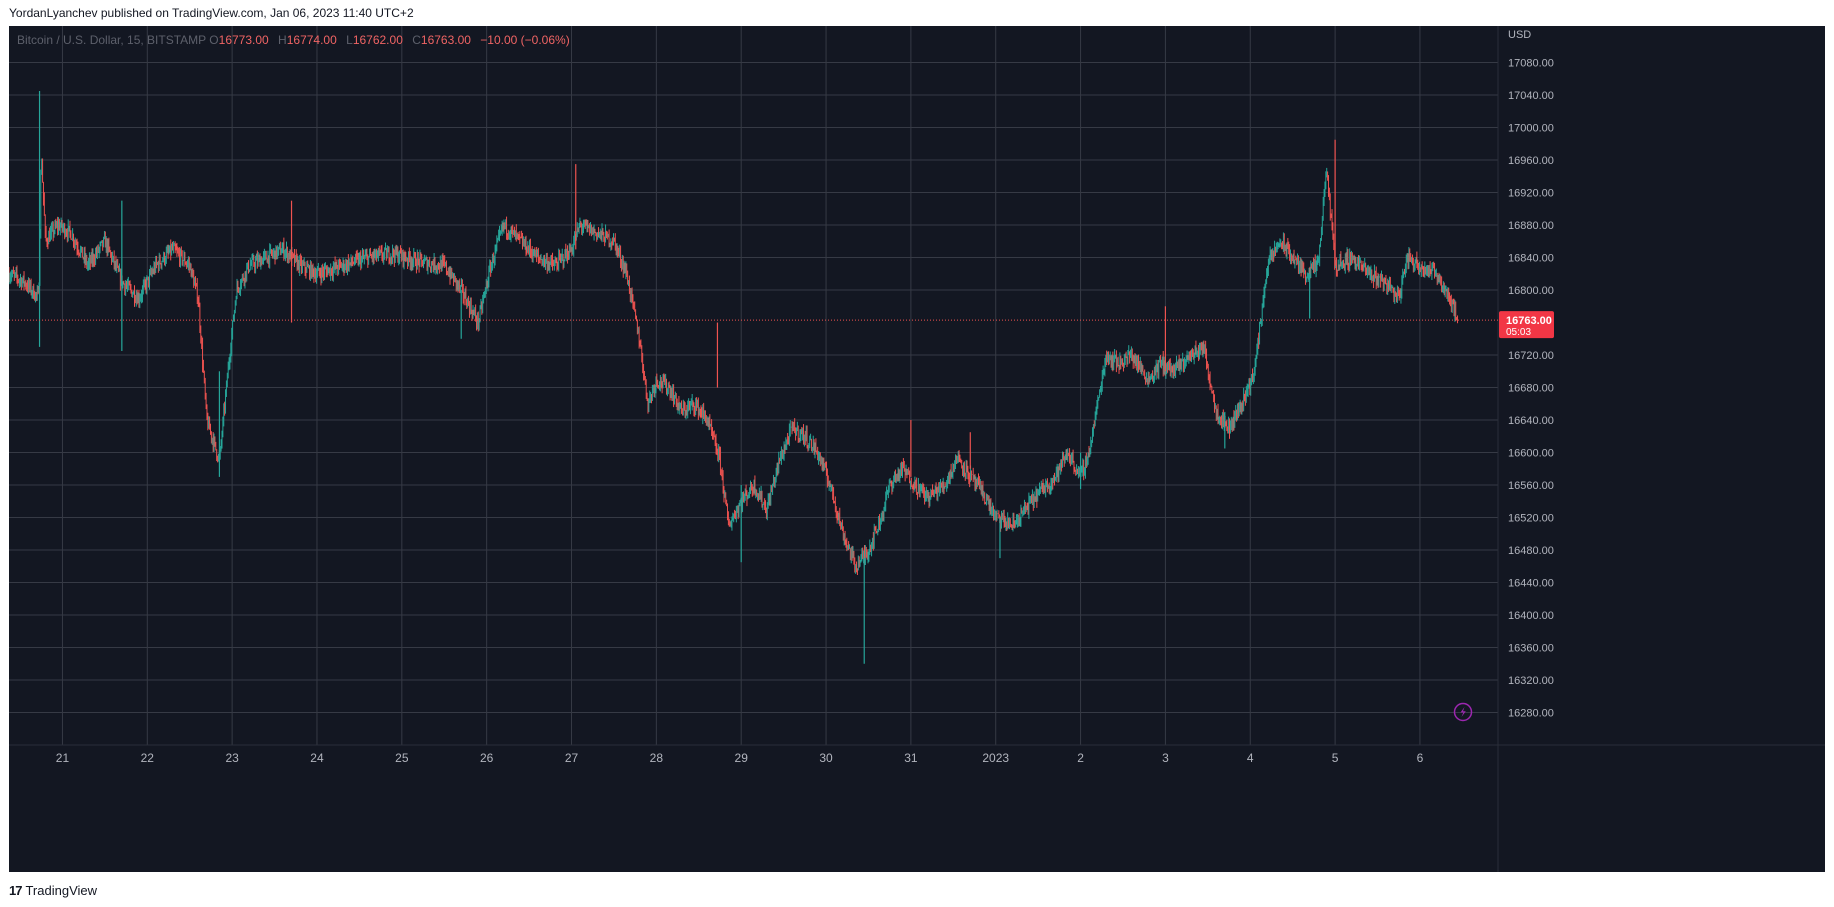 Image resolution: width=1834 pixels, height=907 pixels. I want to click on y-tick-label: 16680.00, so click(1531, 389).